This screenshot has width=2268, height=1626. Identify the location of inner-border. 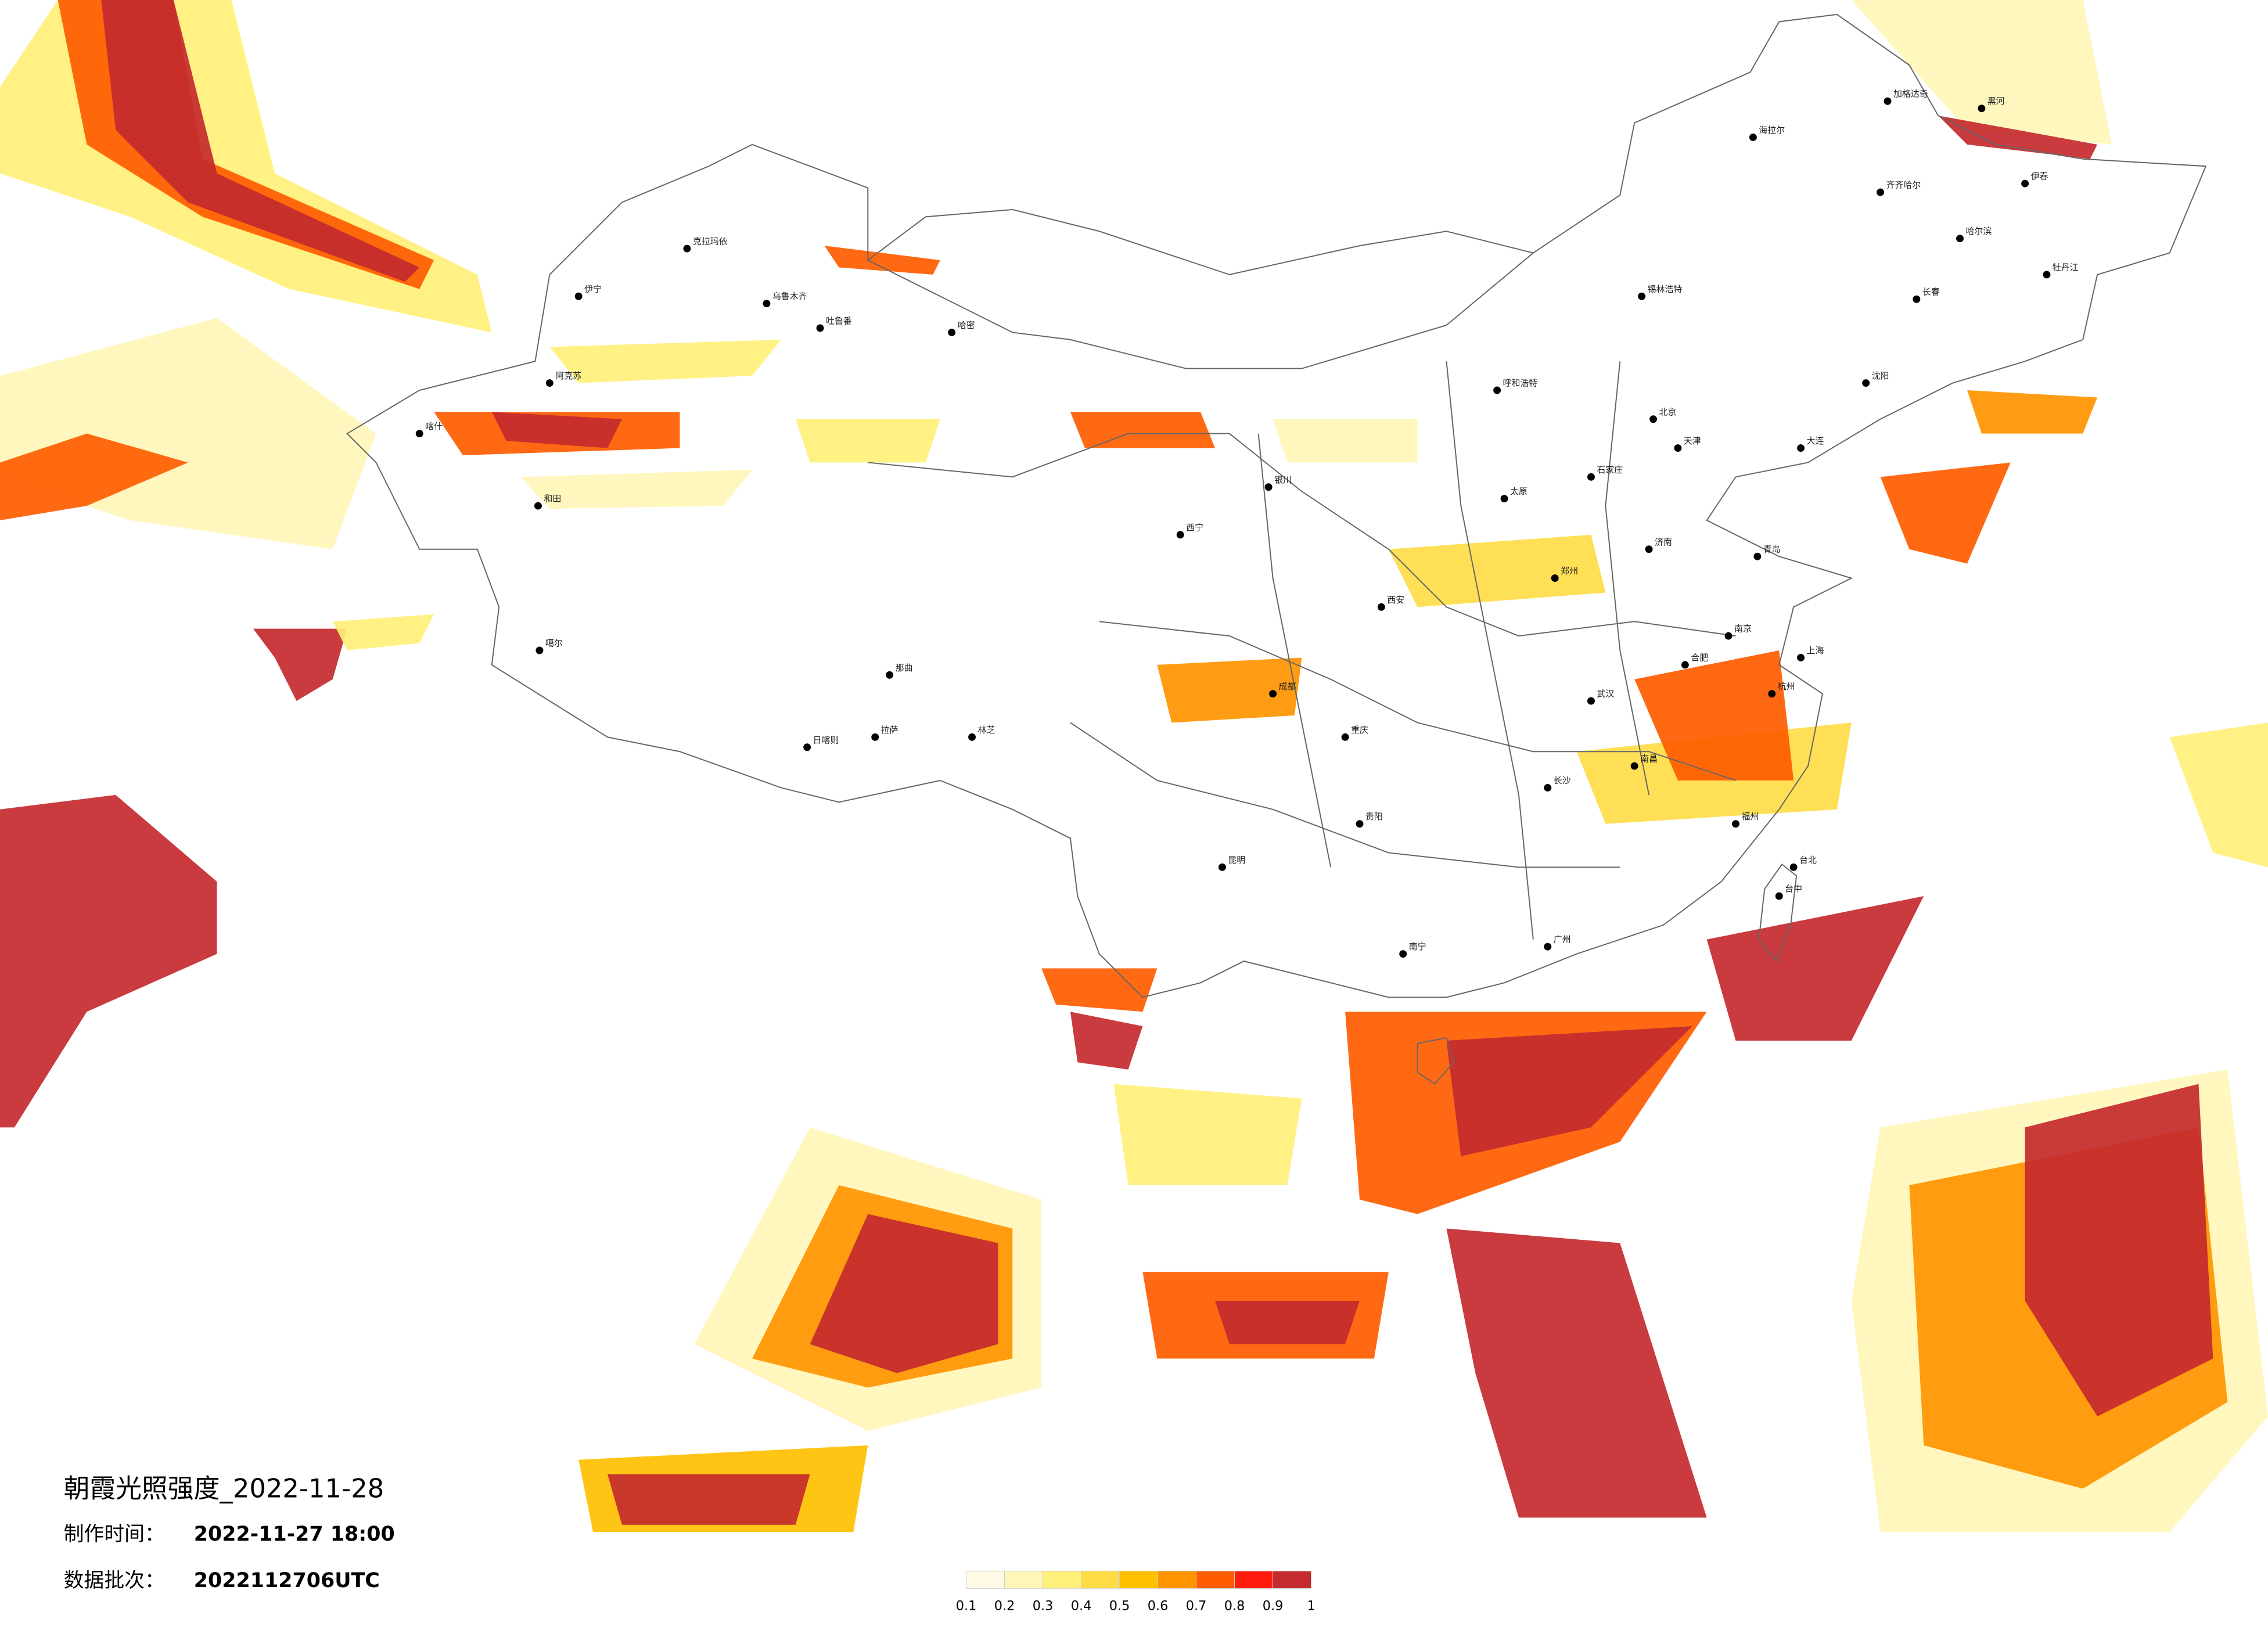
(1302, 650).